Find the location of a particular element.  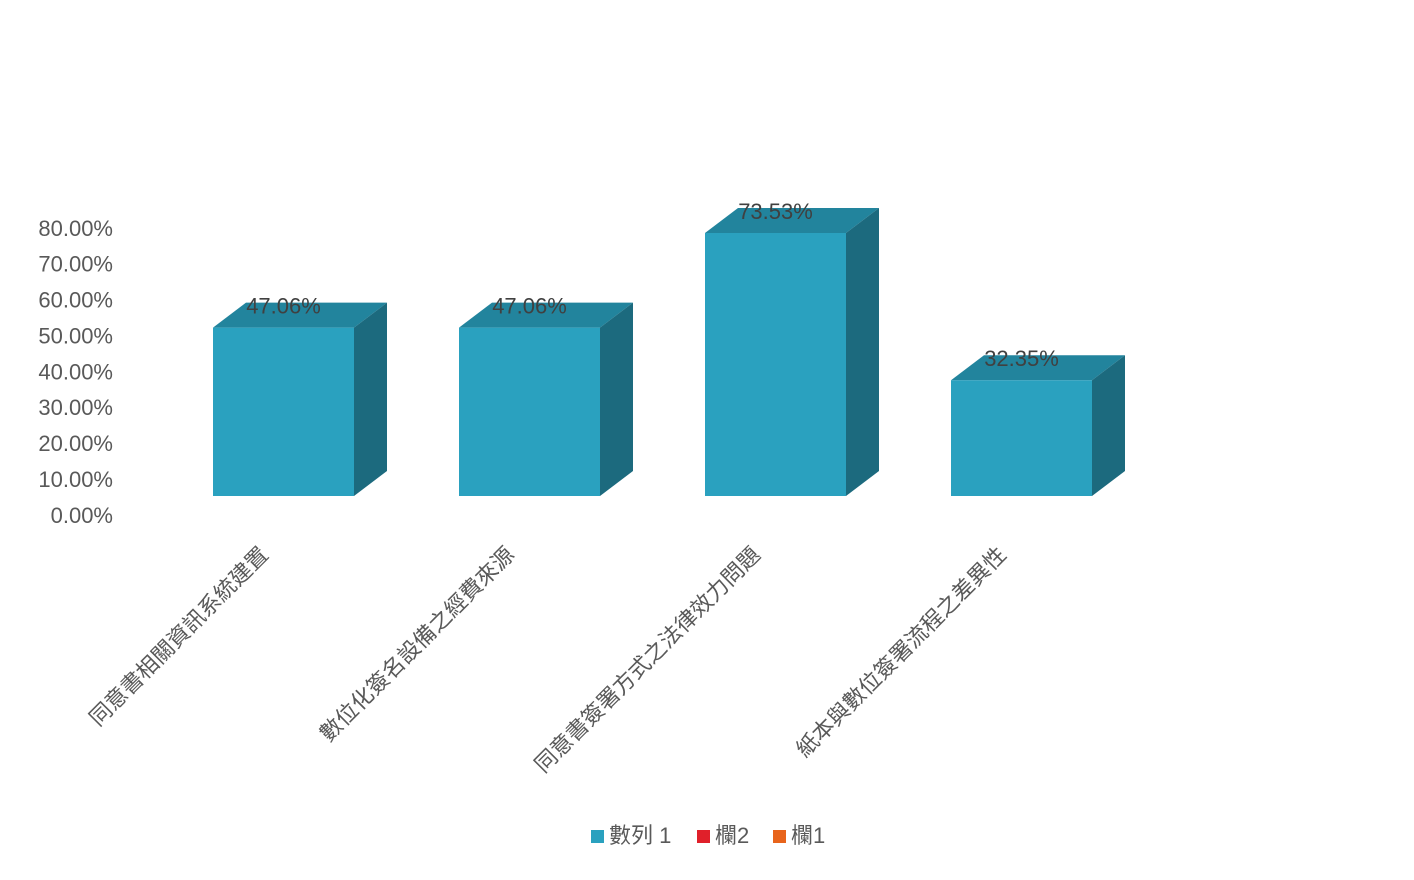

y-tick-label: 30.00% is located at coordinates (75, 407).